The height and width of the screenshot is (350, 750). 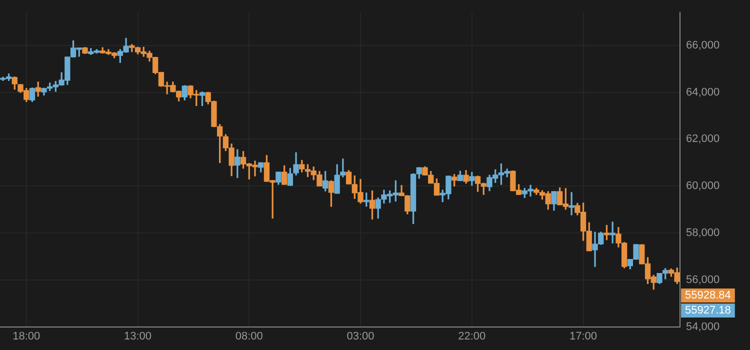 I want to click on x-tick-label: 18:00, so click(x=26, y=336).